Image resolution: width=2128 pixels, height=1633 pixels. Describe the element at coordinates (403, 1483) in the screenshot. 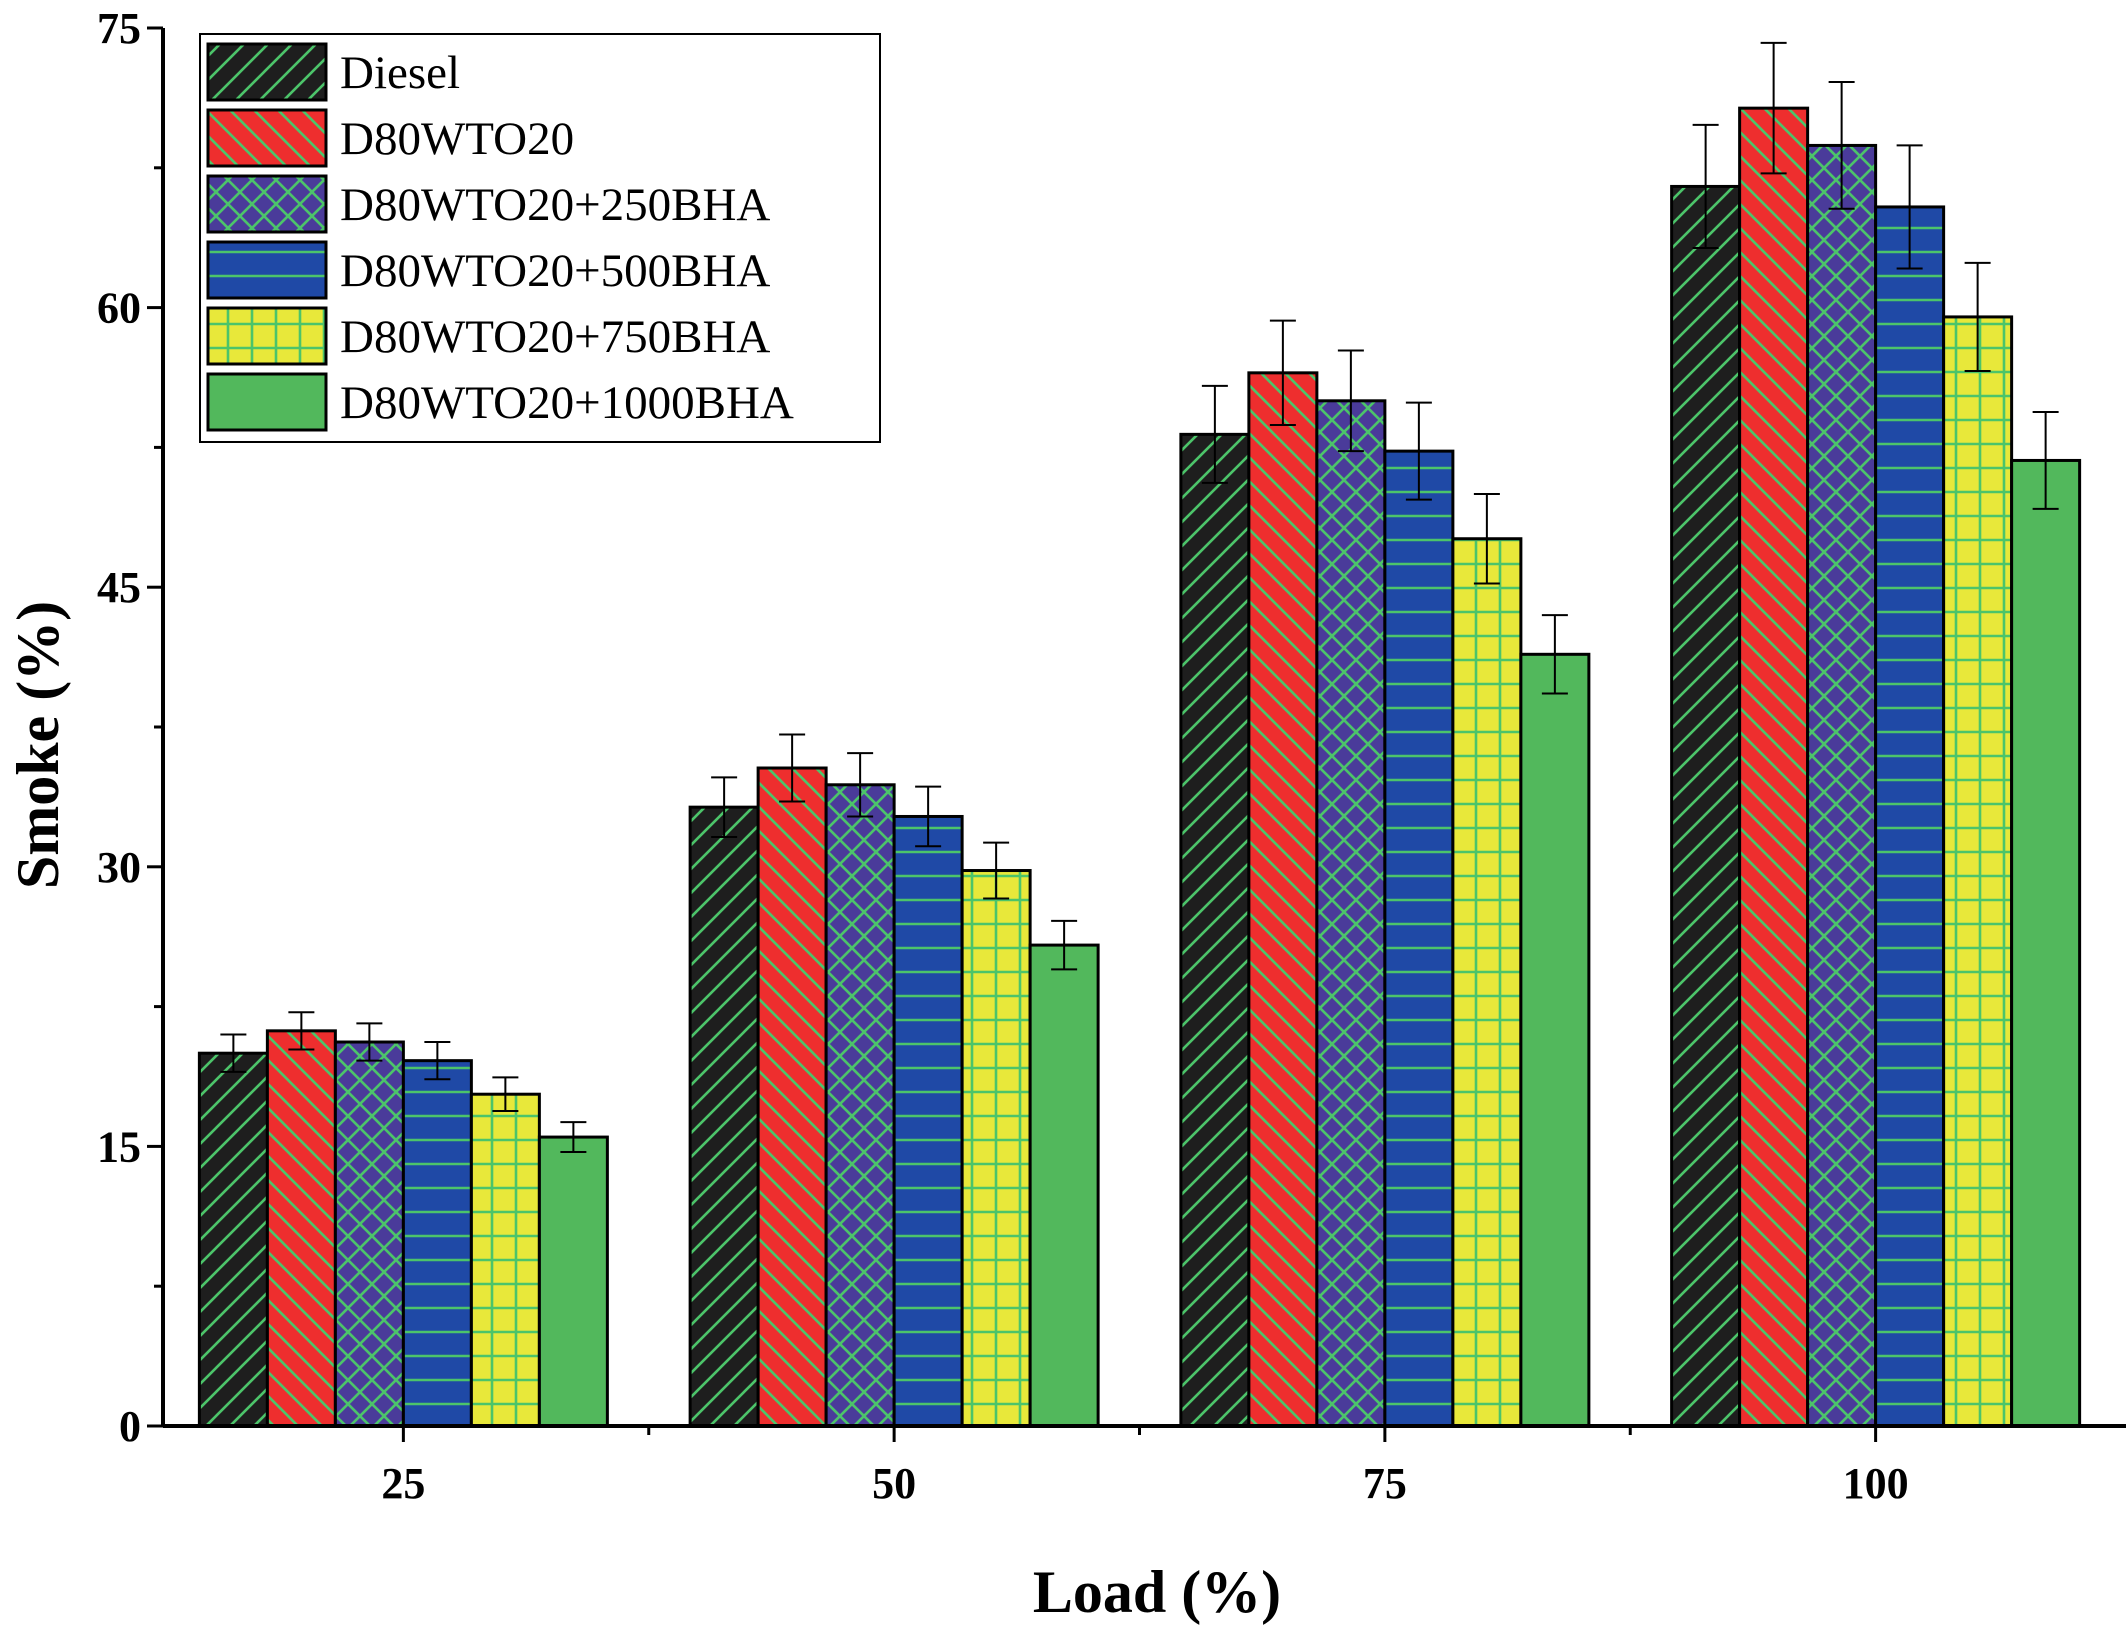

I see `x-tick-label: 25` at that location.